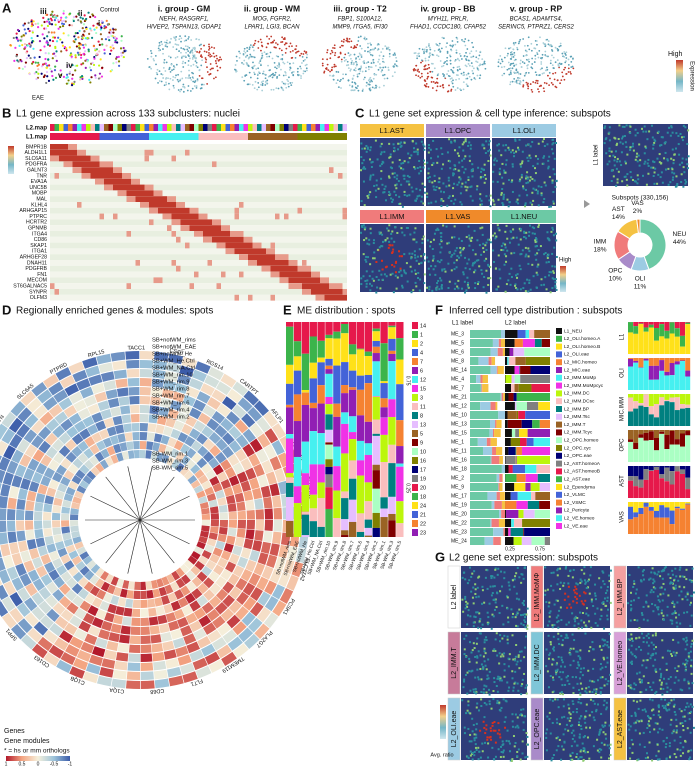 The image size is (698, 767). I want to click on group-genes: FBP1, S100A12,, so click(360, 20).